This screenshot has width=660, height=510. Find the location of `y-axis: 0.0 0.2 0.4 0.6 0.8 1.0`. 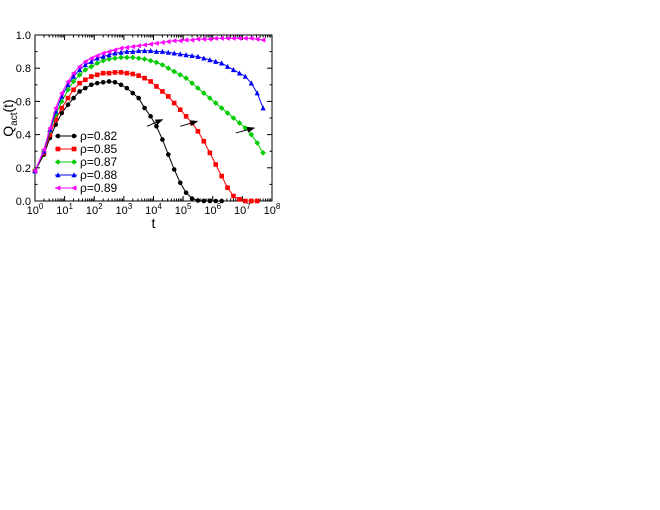

y-axis: 0.0 0.2 0.4 0.6 0.8 1.0 is located at coordinates (144, 119).